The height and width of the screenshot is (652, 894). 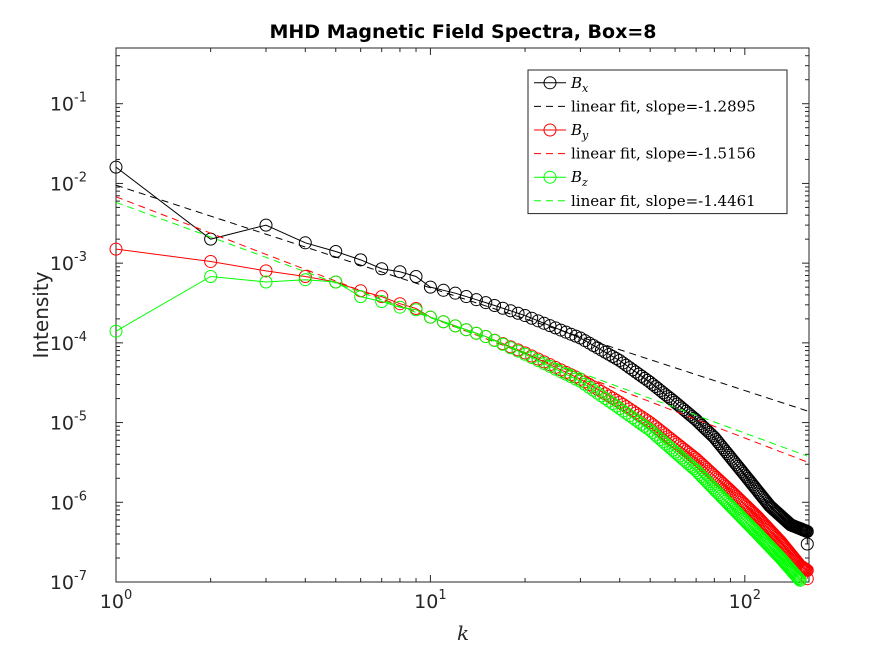 I want to click on legend-item: linear fit, slope=-1.2895, so click(x=645, y=106).